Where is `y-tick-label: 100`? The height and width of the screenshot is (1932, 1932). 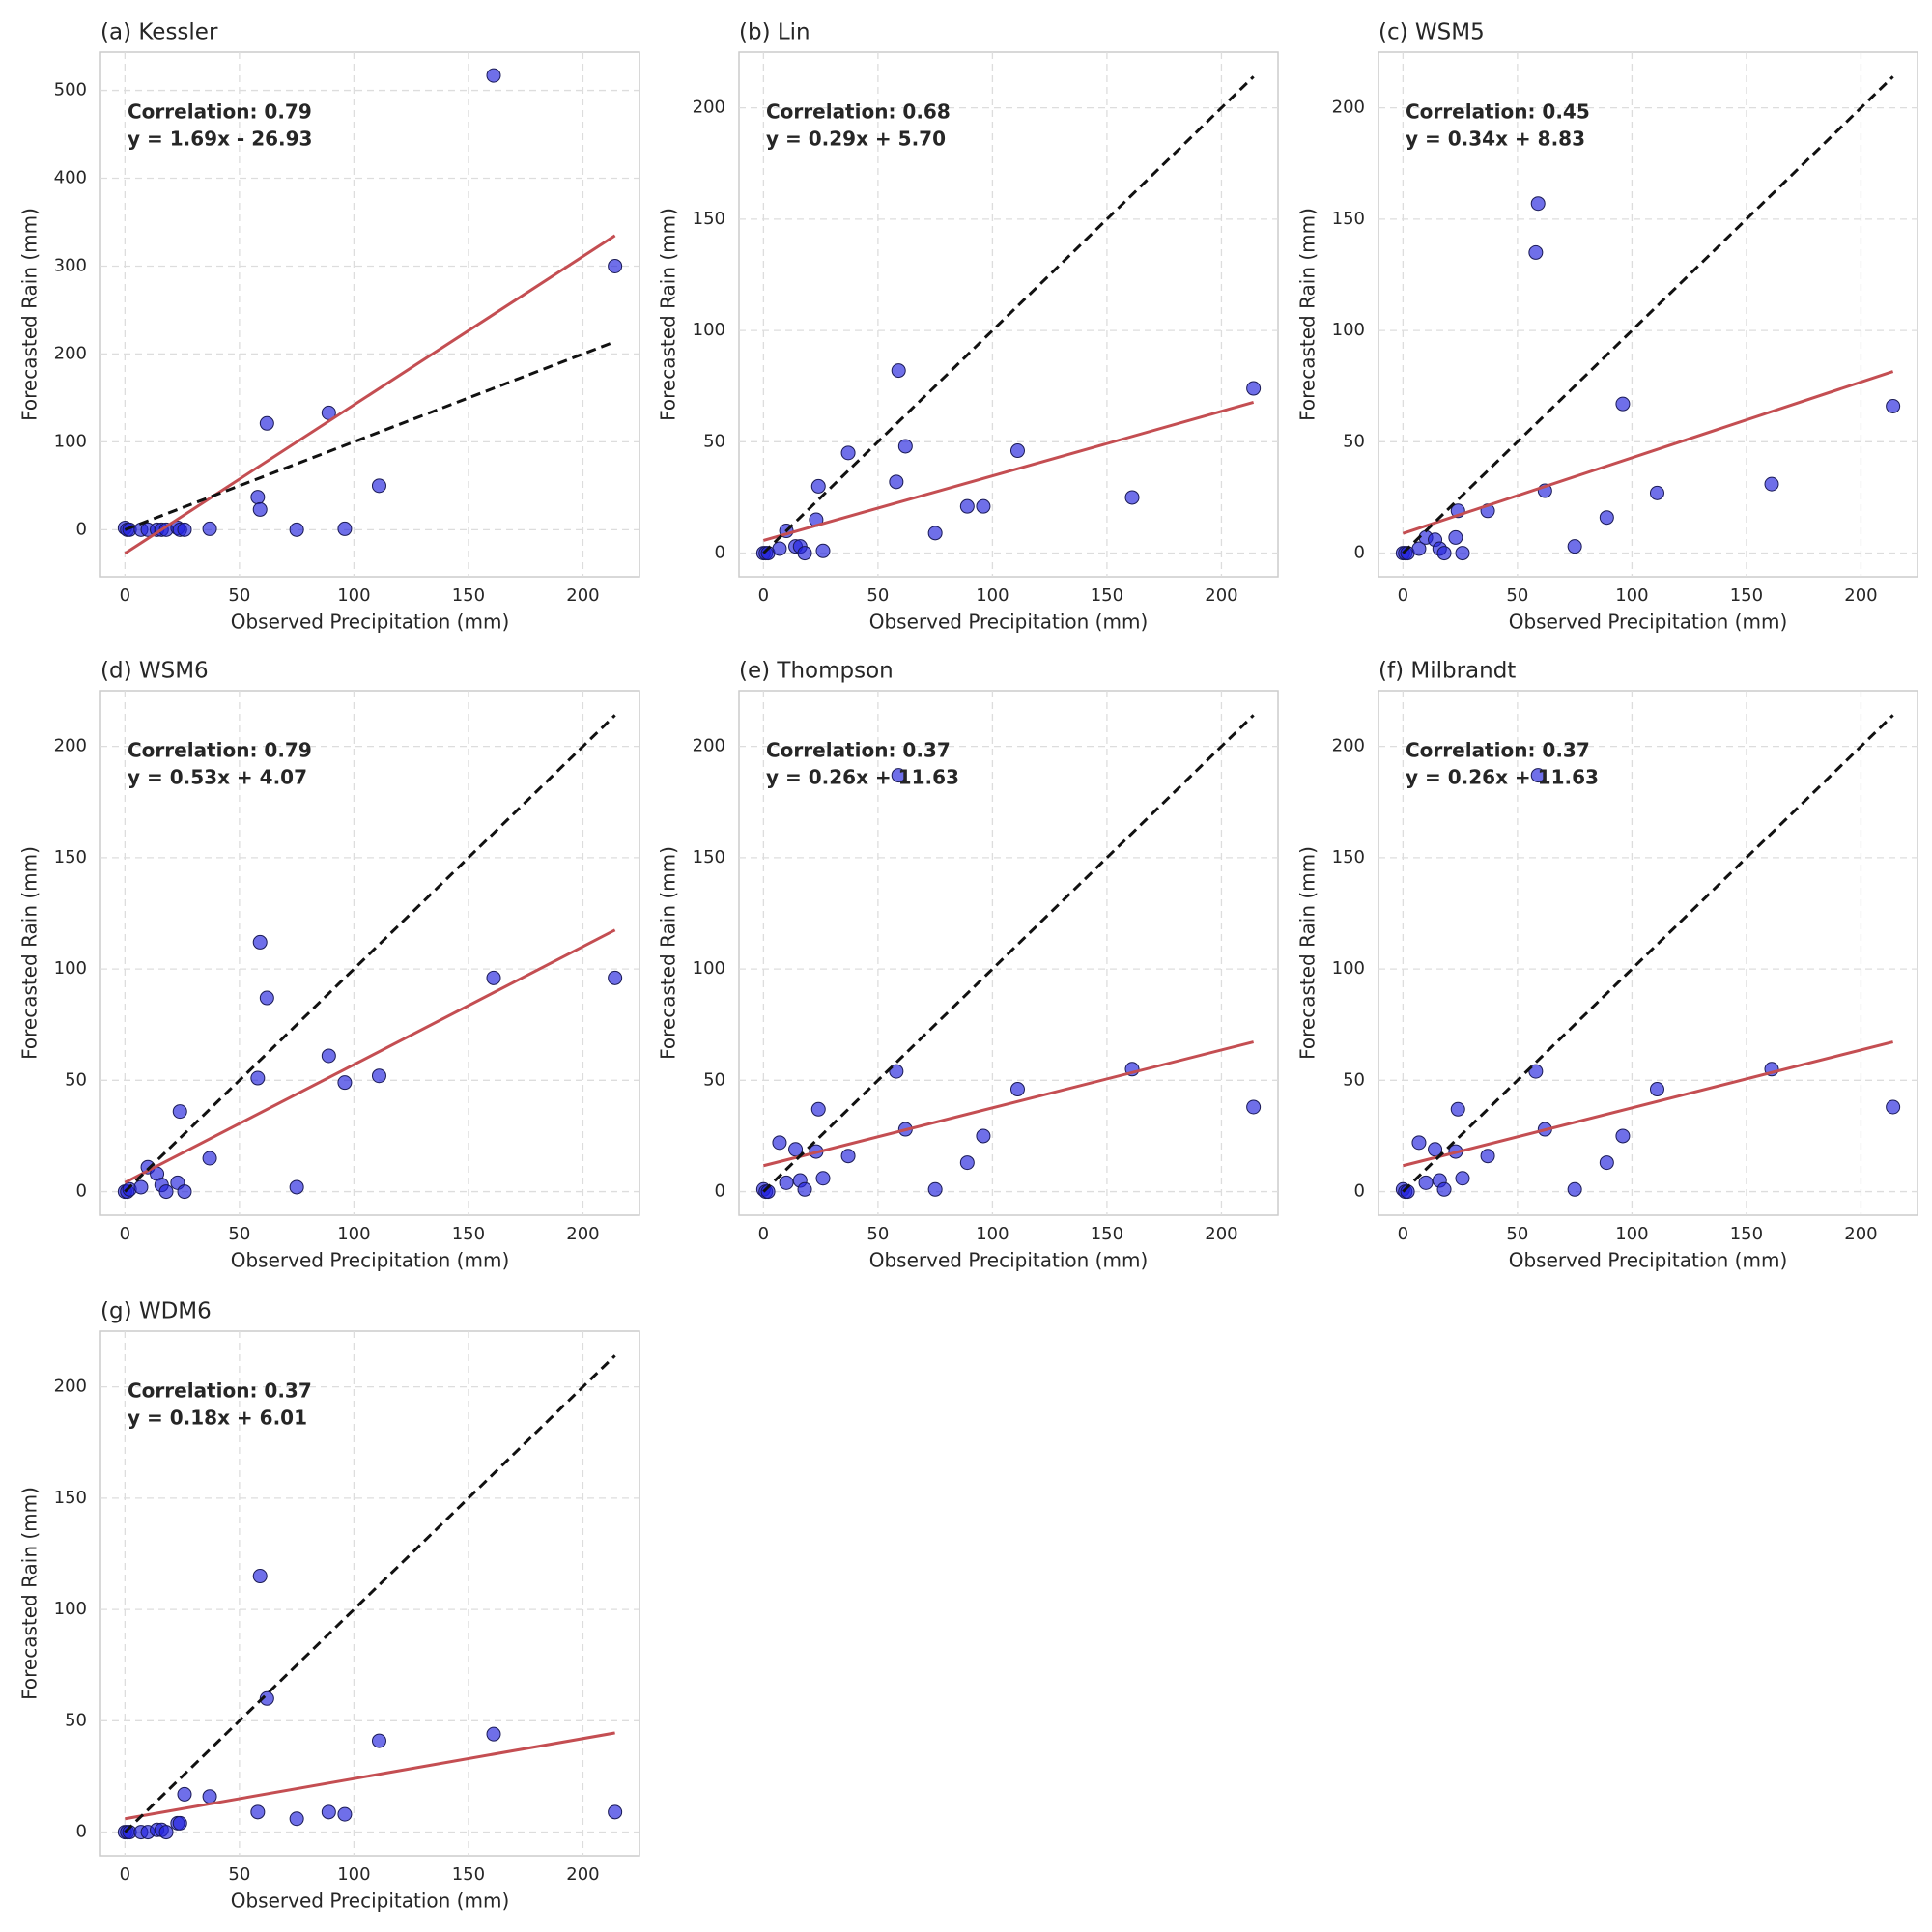
y-tick-label: 100 is located at coordinates (1348, 330).